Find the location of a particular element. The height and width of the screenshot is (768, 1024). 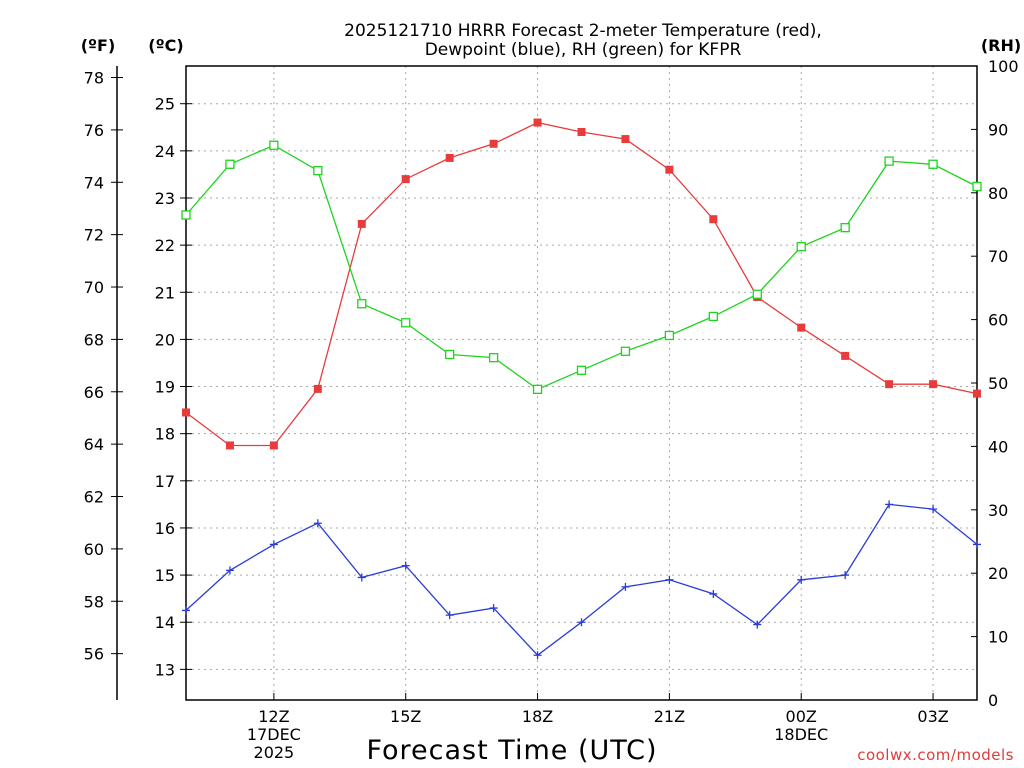

x-tick-label: 17DEC is located at coordinates (274, 734).